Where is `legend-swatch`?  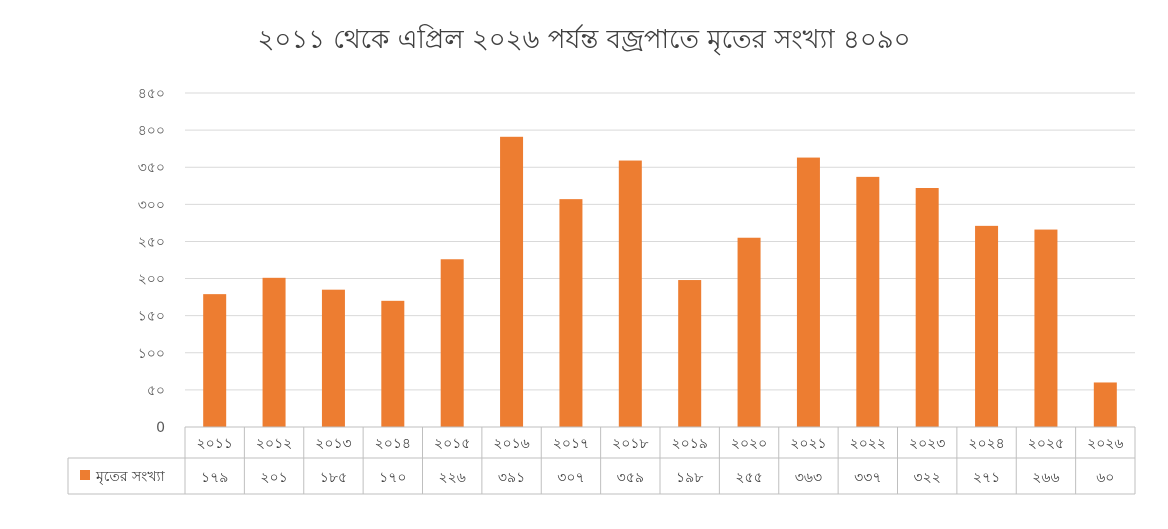
legend-swatch is located at coordinates (85, 475).